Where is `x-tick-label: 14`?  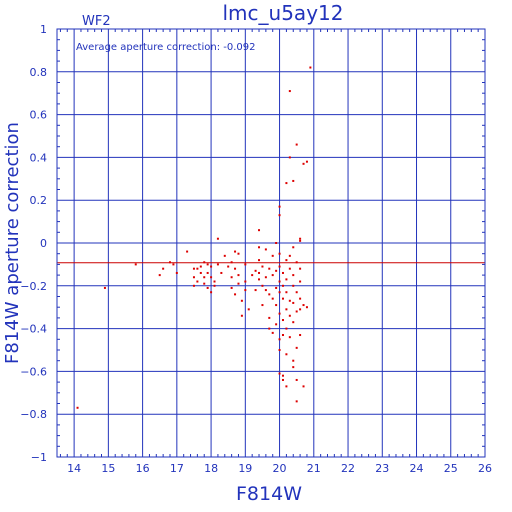
x-tick-label: 14 is located at coordinates (74, 468).